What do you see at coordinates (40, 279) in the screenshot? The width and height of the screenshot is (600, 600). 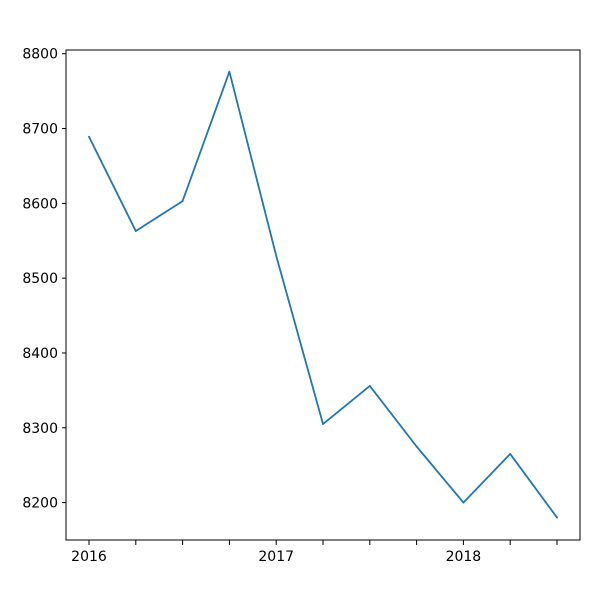 I see `y-tick-label: 8500` at bounding box center [40, 279].